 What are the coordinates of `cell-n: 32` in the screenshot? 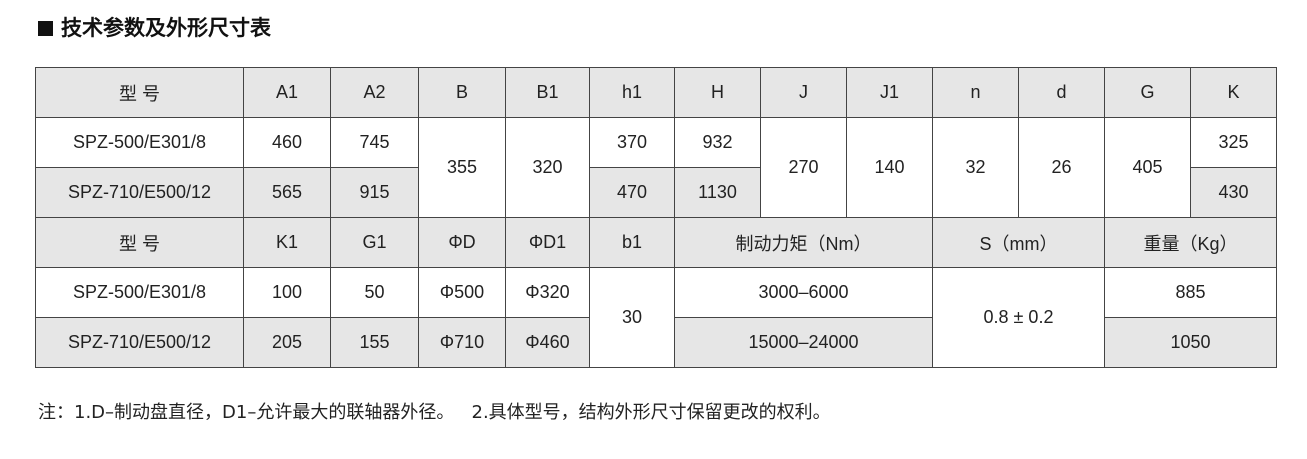 It's located at (975, 167).